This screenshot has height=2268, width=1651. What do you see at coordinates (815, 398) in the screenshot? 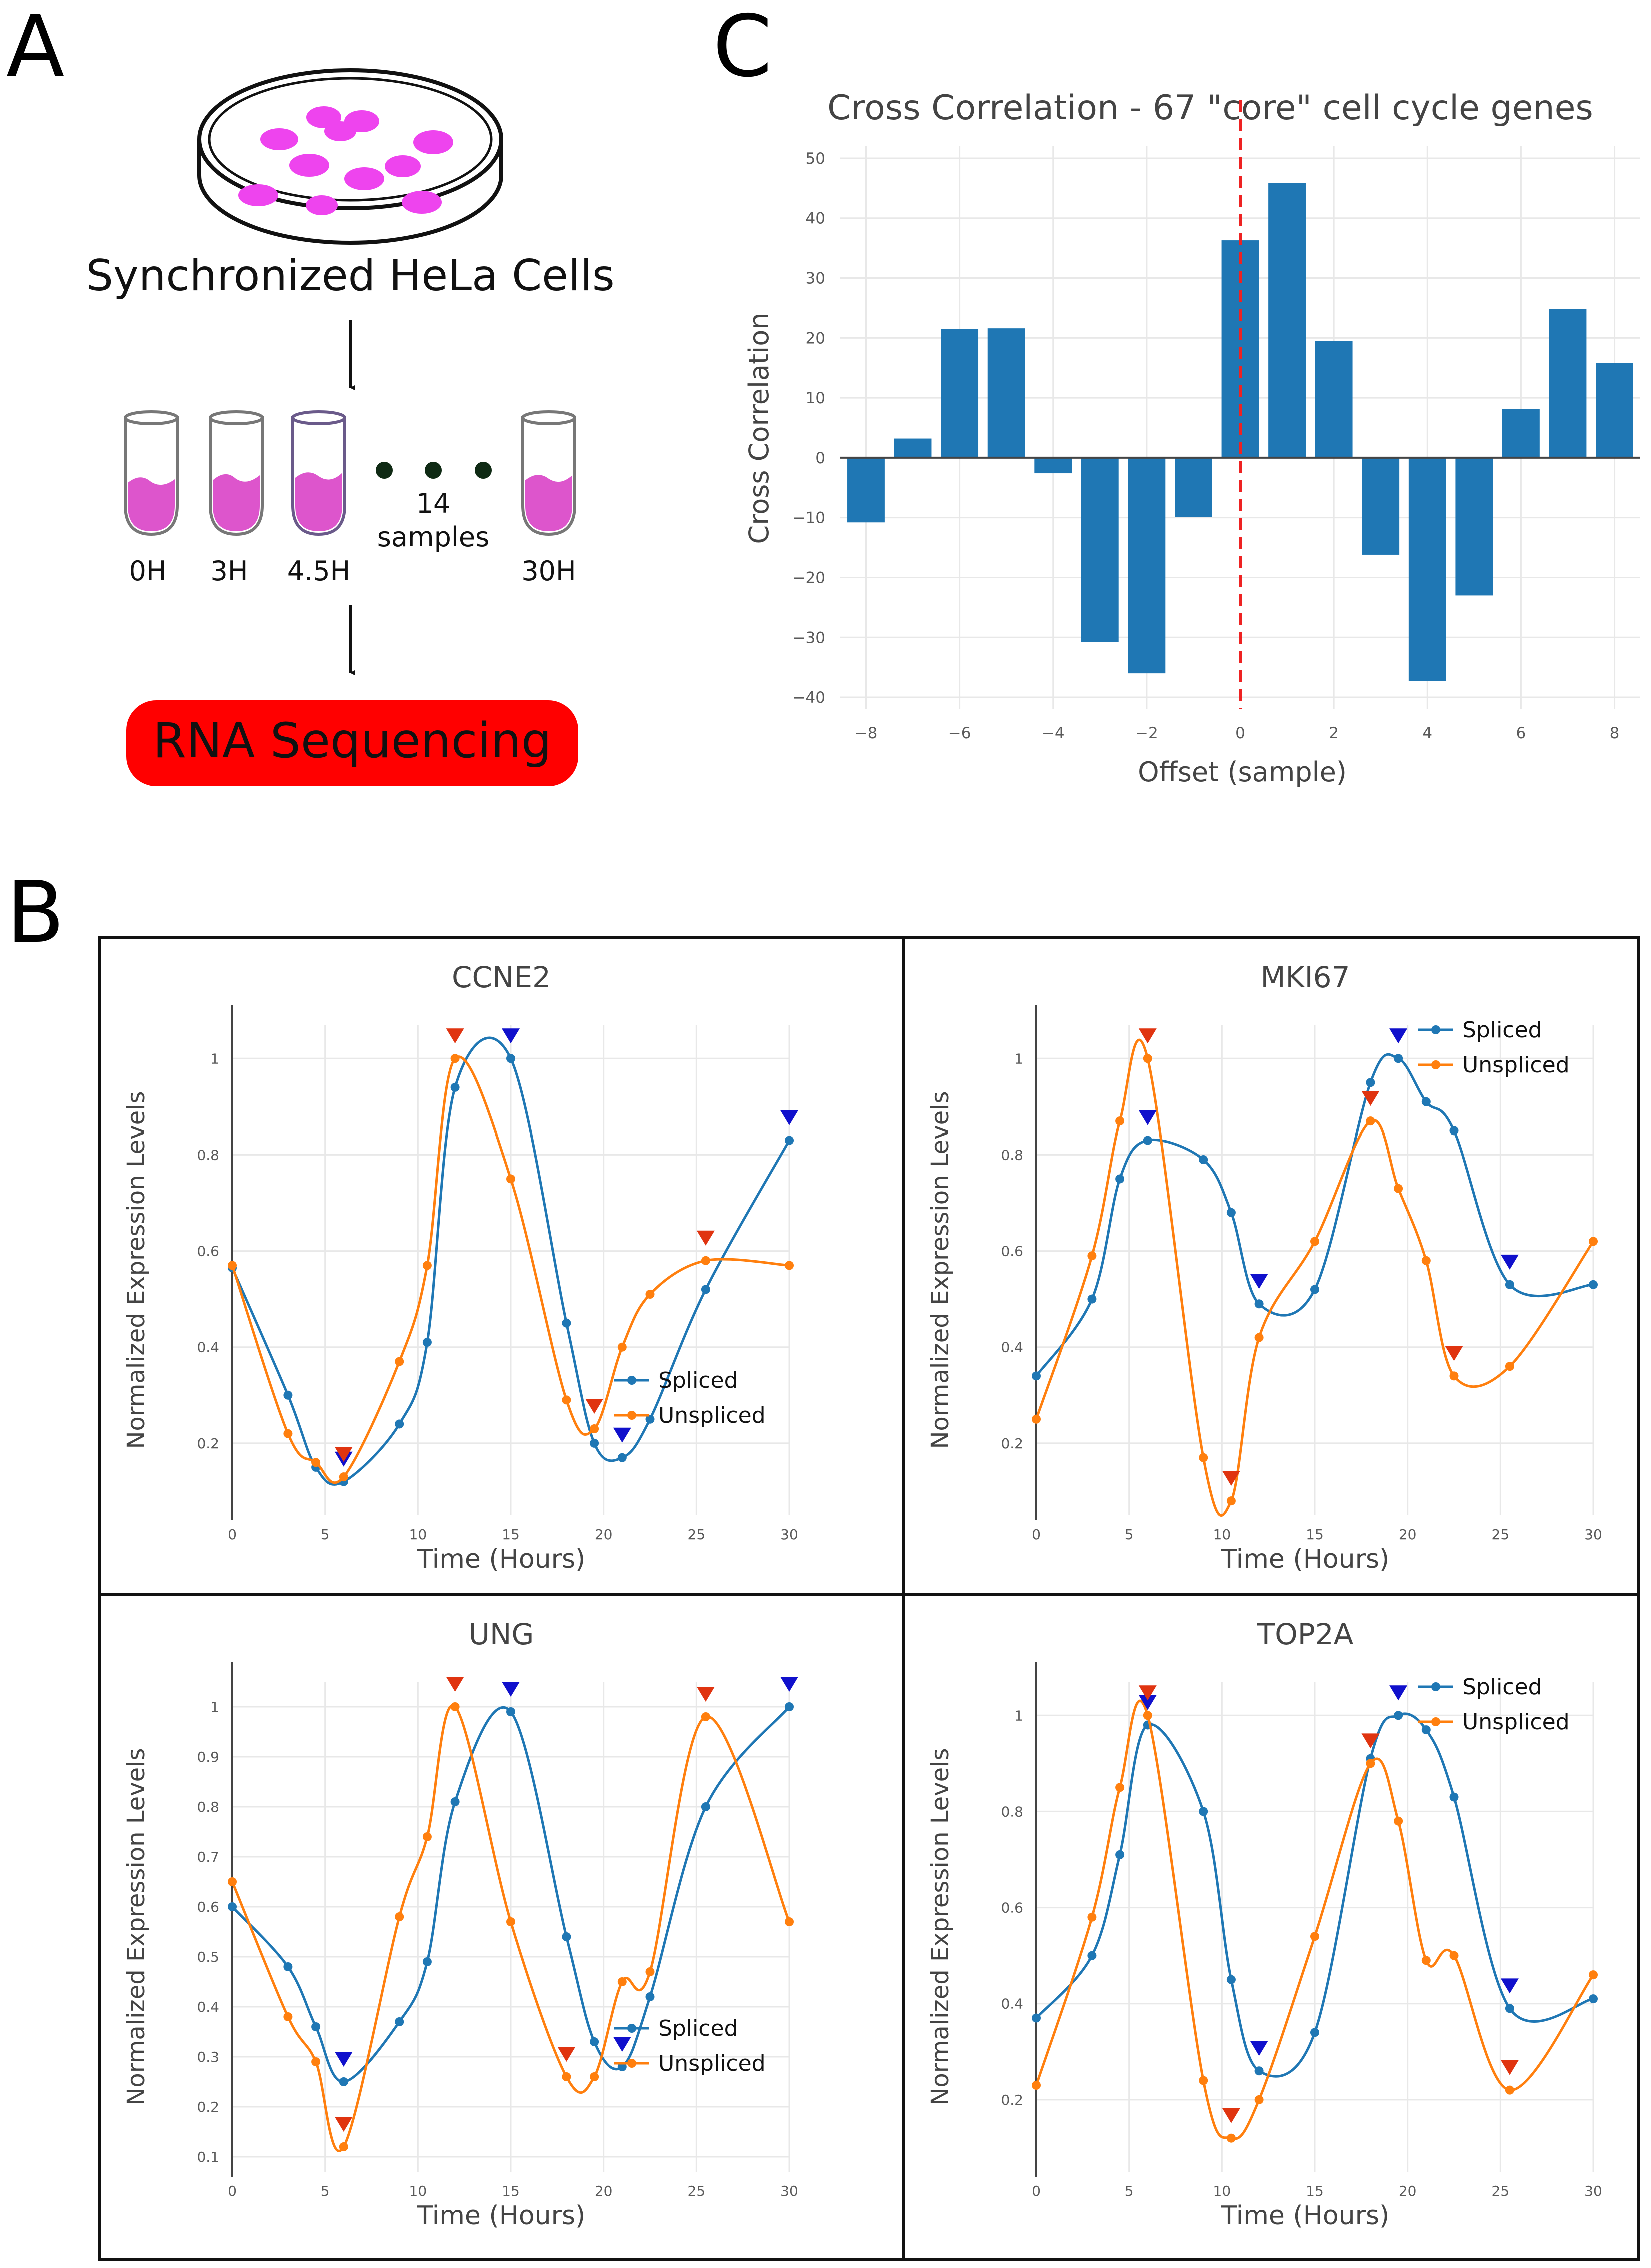
I see `y-tick-label: 10` at bounding box center [815, 398].